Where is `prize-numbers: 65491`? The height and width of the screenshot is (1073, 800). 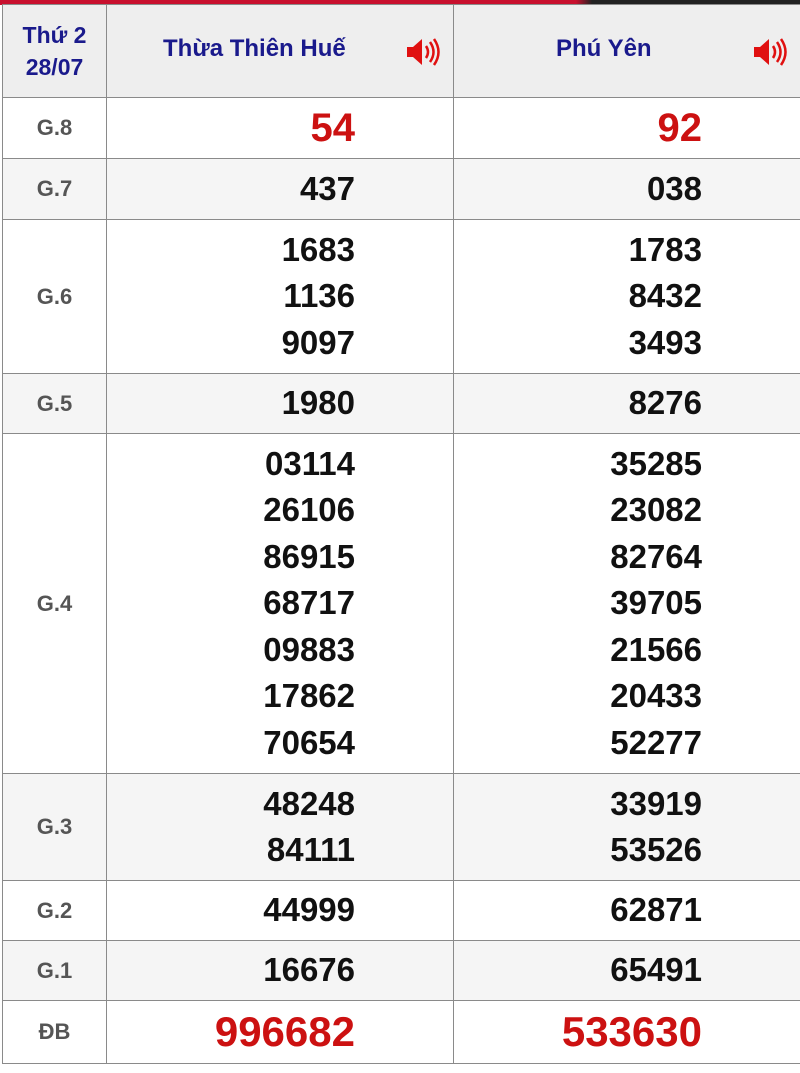 prize-numbers: 65491 is located at coordinates (626, 970).